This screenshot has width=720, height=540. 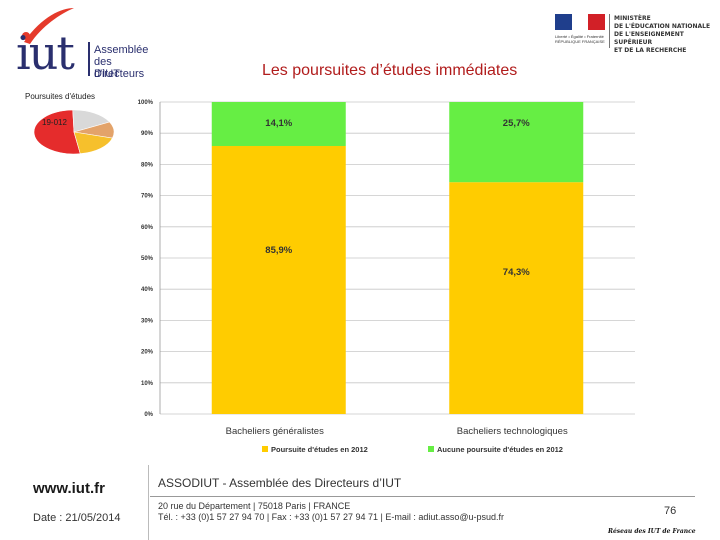 What do you see at coordinates (48, 26) in the screenshot?
I see `logo-swoosh-icon` at bounding box center [48, 26].